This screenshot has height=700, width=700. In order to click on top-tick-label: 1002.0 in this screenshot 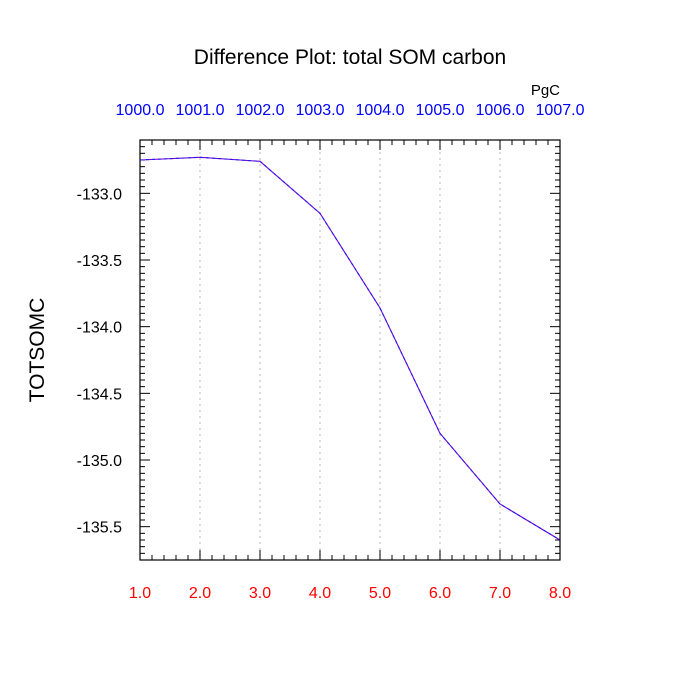, I will do `click(260, 110)`.